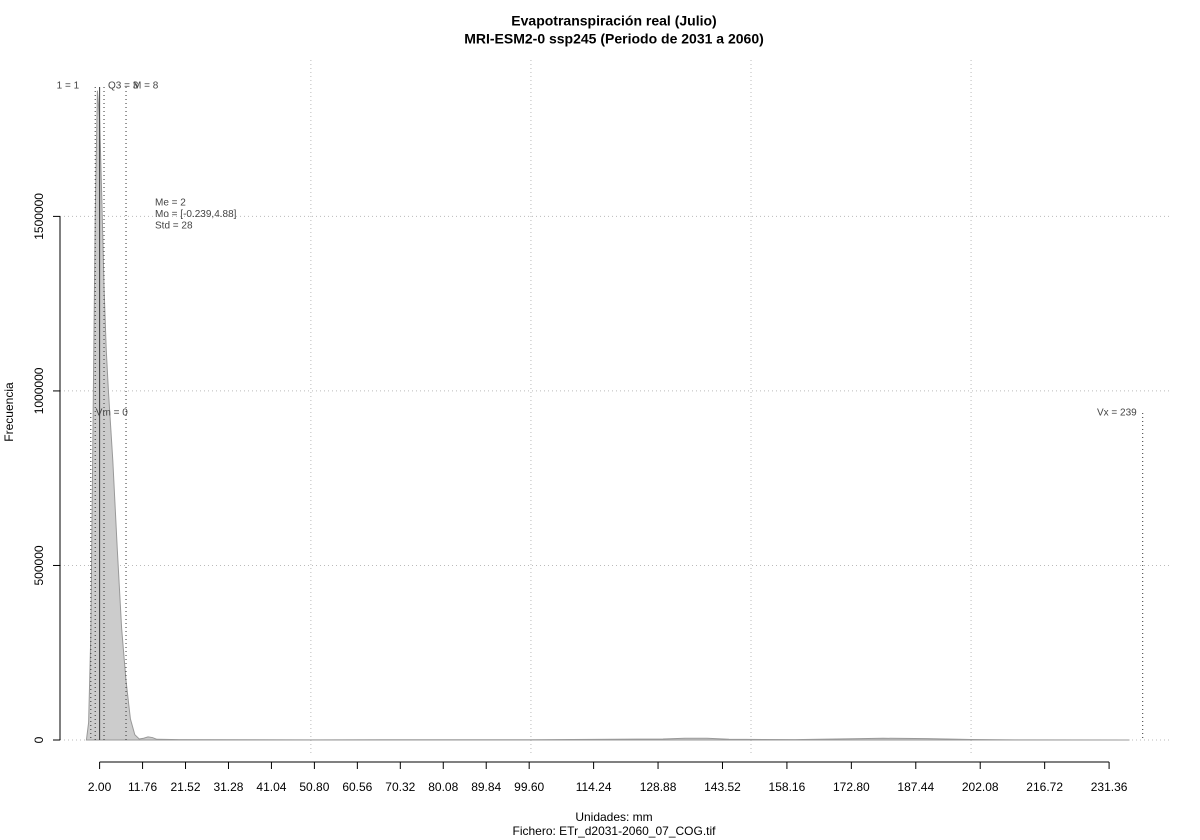  What do you see at coordinates (1044, 787) in the screenshot?
I see `x-tick-label: 216.72` at bounding box center [1044, 787].